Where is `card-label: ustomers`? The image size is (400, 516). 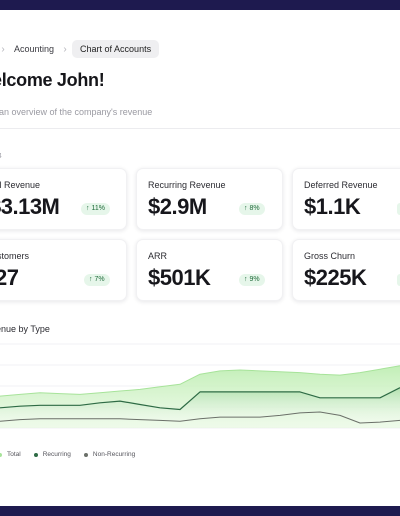 card-label: ustomers is located at coordinates (15, 256).